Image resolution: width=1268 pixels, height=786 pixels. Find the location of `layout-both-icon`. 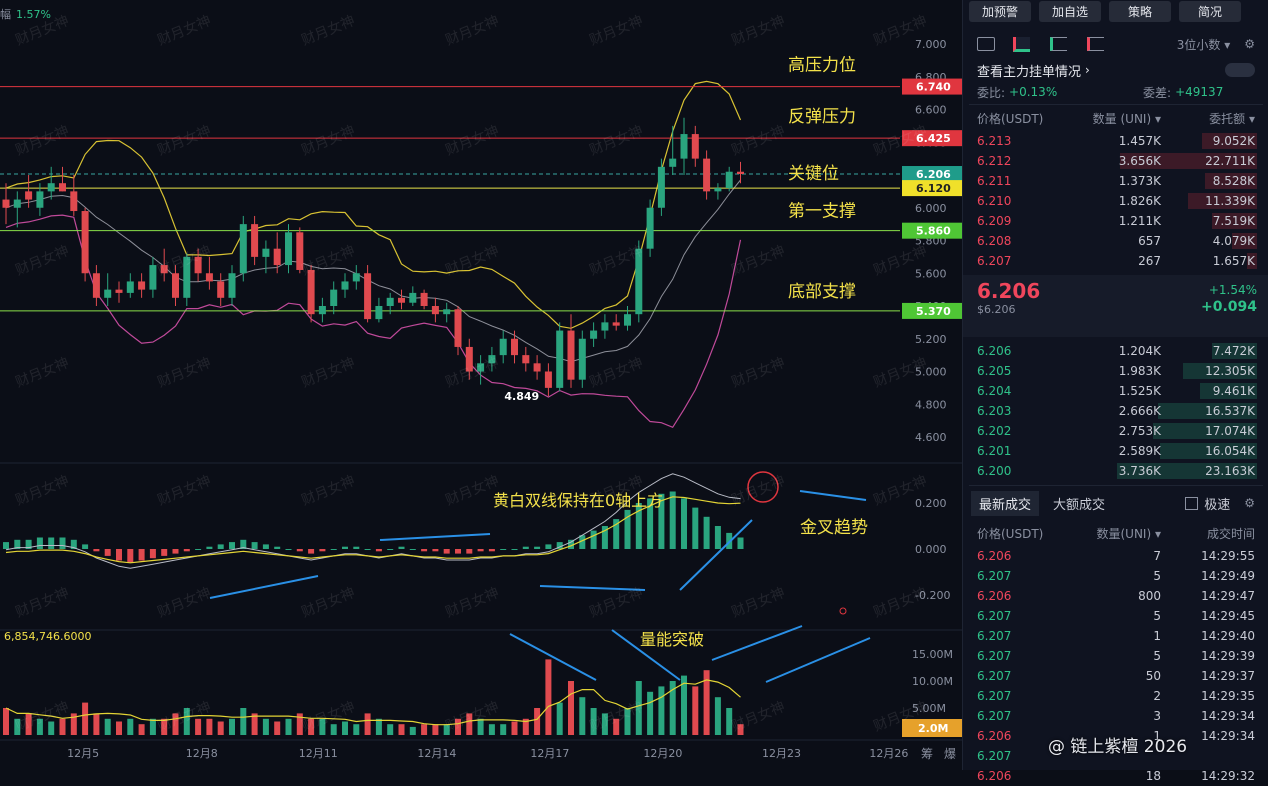

layout-both-icon is located at coordinates (1021, 44).